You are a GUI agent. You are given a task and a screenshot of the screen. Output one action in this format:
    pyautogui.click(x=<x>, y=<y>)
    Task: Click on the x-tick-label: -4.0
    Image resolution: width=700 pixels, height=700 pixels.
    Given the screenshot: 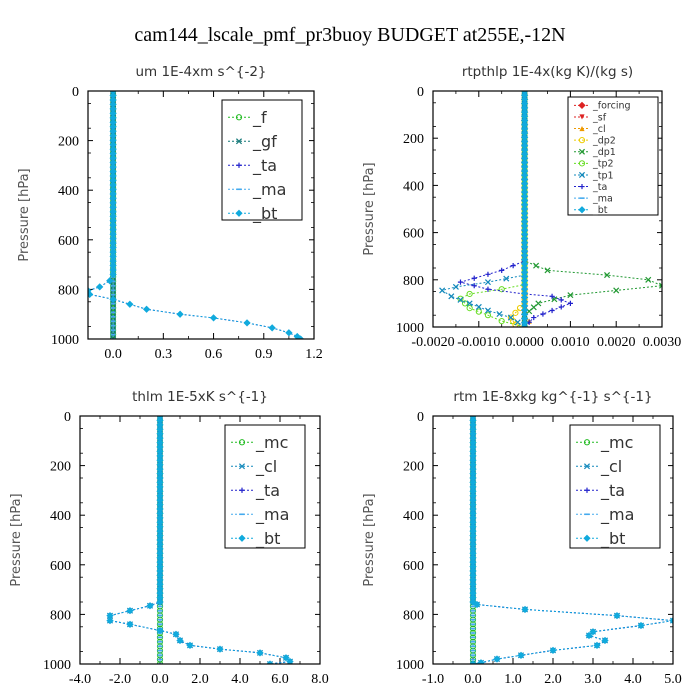 What is the action you would take?
    pyautogui.click(x=80, y=679)
    